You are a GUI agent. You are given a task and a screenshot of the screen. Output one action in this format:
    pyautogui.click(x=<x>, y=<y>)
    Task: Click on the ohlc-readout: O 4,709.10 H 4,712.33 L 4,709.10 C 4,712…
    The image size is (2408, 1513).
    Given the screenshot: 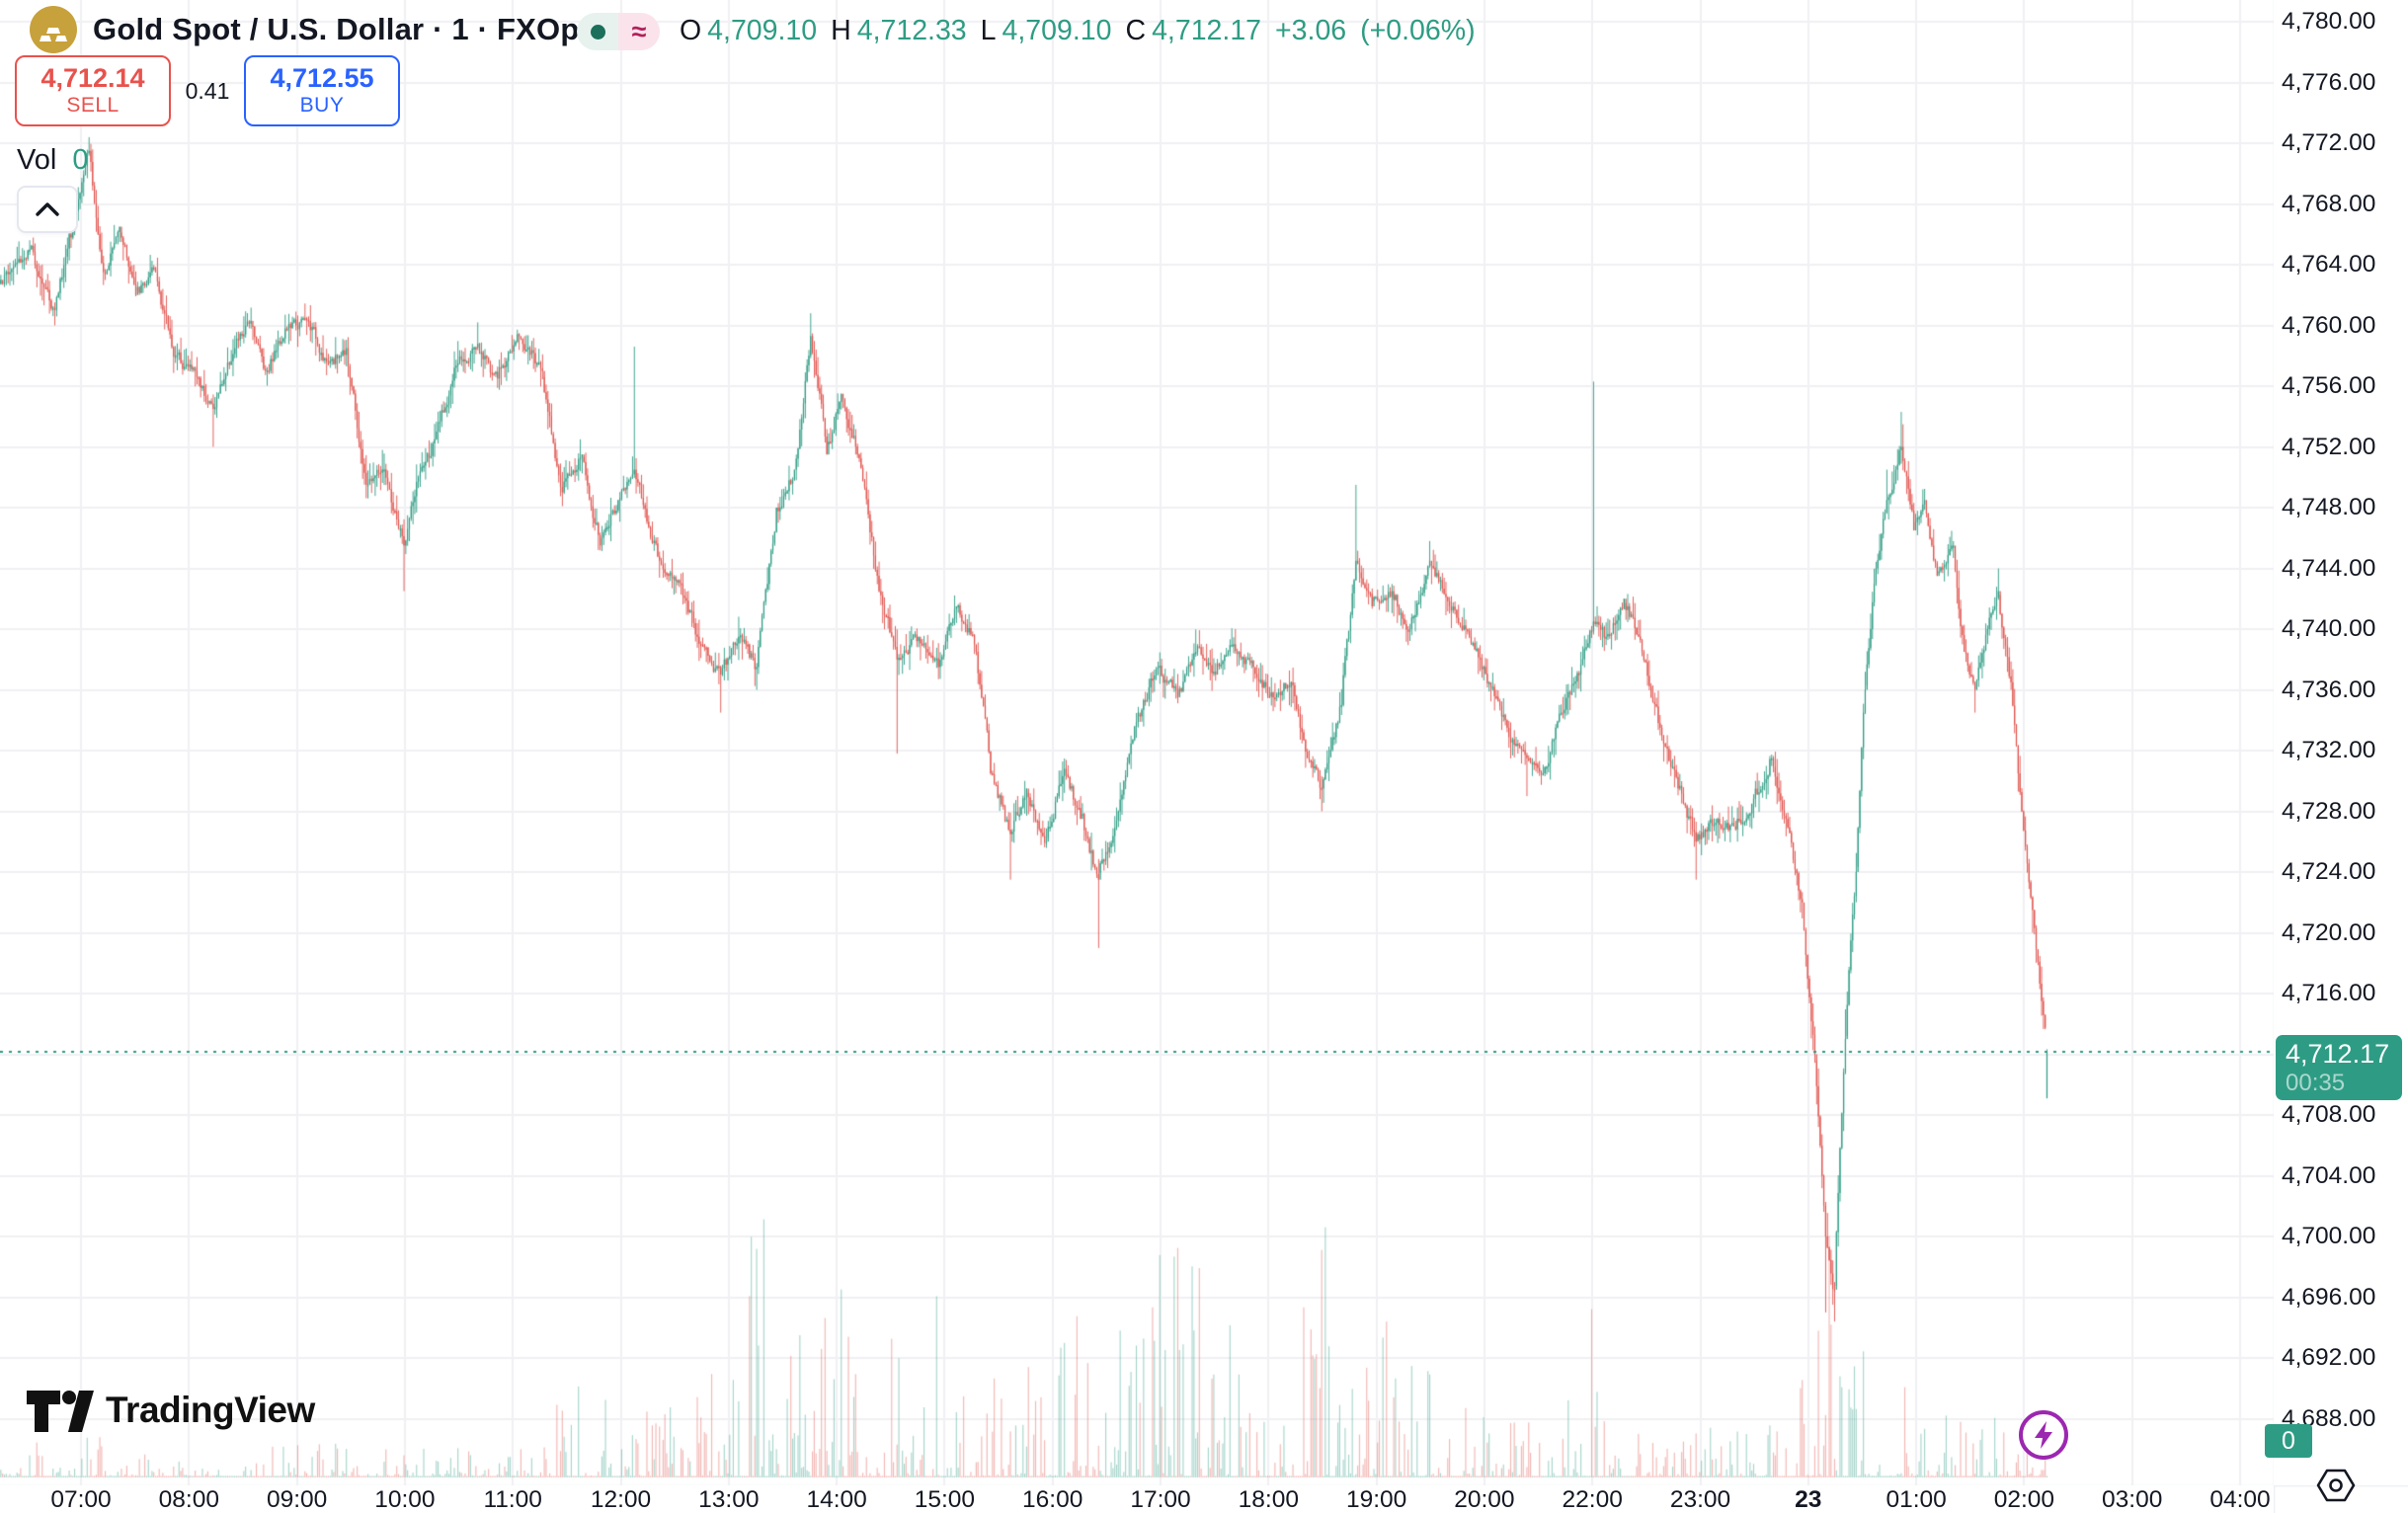 What is the action you would take?
    pyautogui.click(x=1078, y=31)
    